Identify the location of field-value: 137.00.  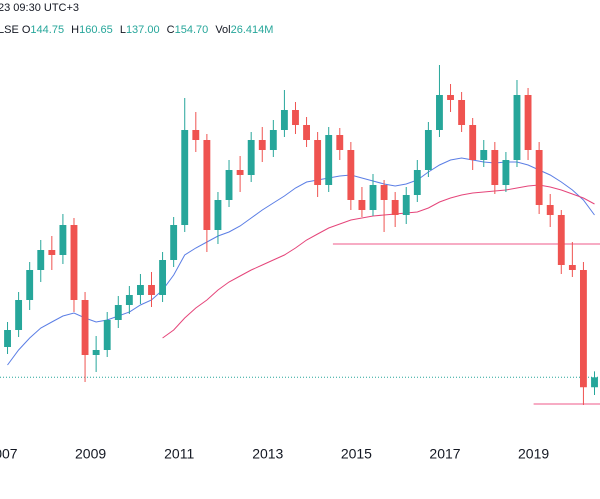
(142, 30).